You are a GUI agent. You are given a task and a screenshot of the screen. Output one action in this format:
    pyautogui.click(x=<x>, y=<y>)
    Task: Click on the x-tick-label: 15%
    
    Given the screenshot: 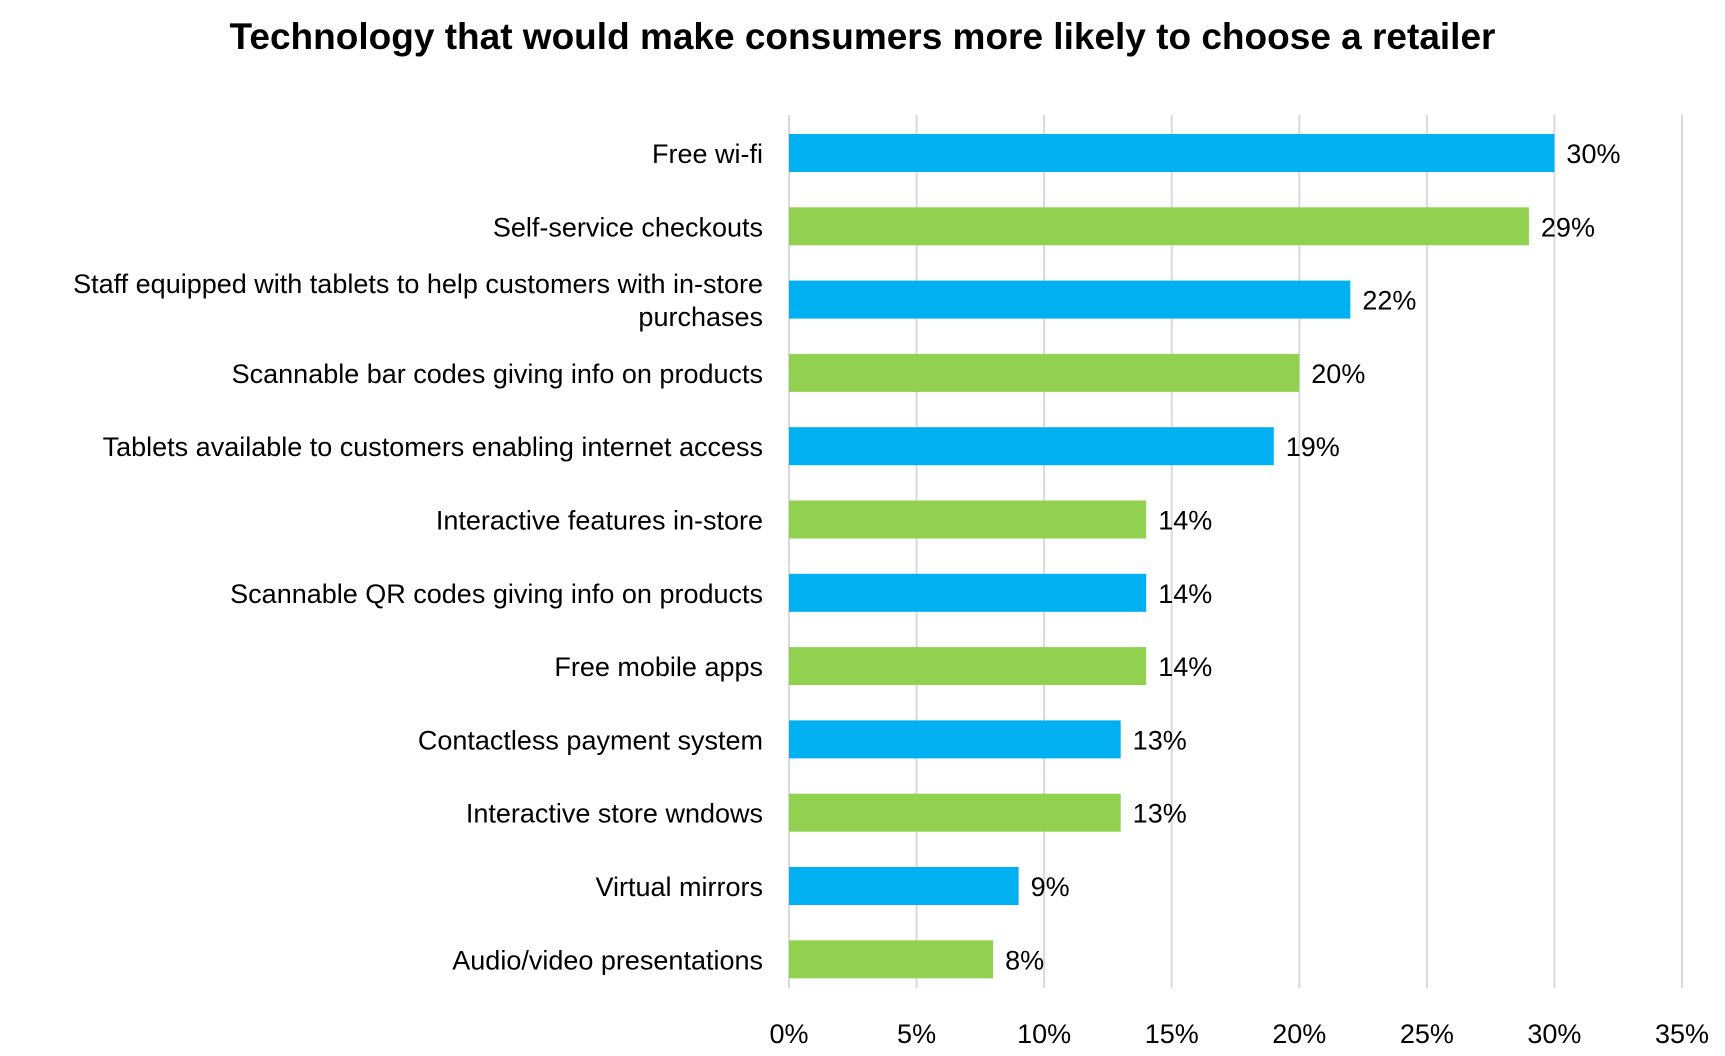 What is the action you would take?
    pyautogui.click(x=1172, y=1034)
    